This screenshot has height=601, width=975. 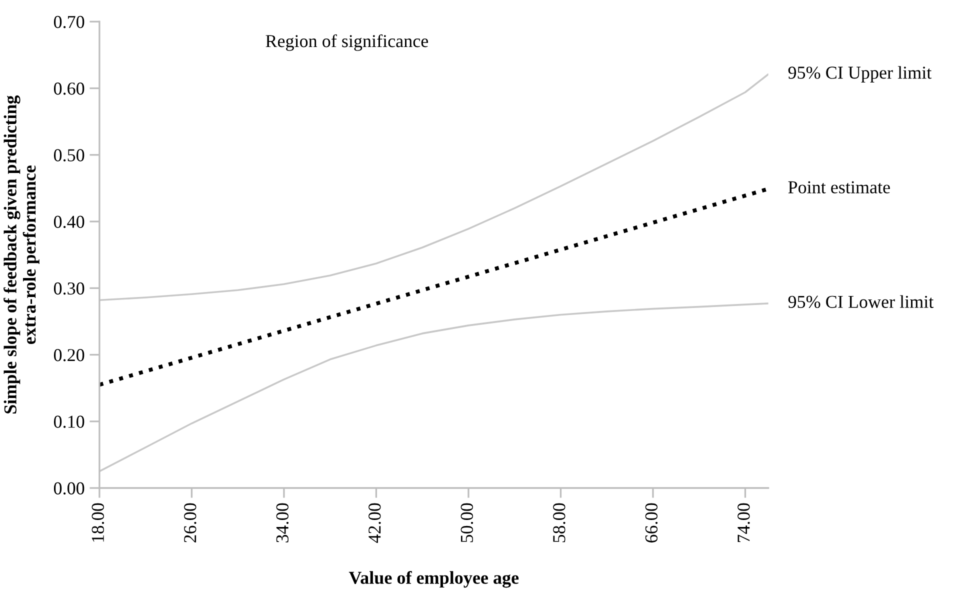 What do you see at coordinates (467, 522) in the screenshot?
I see `x-tick-label: 50.00` at bounding box center [467, 522].